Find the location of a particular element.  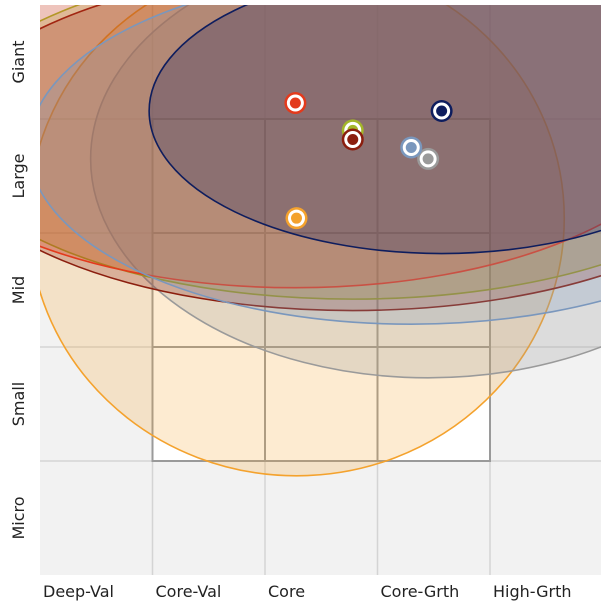

x-tick-label: Core is located at coordinates (286, 591).